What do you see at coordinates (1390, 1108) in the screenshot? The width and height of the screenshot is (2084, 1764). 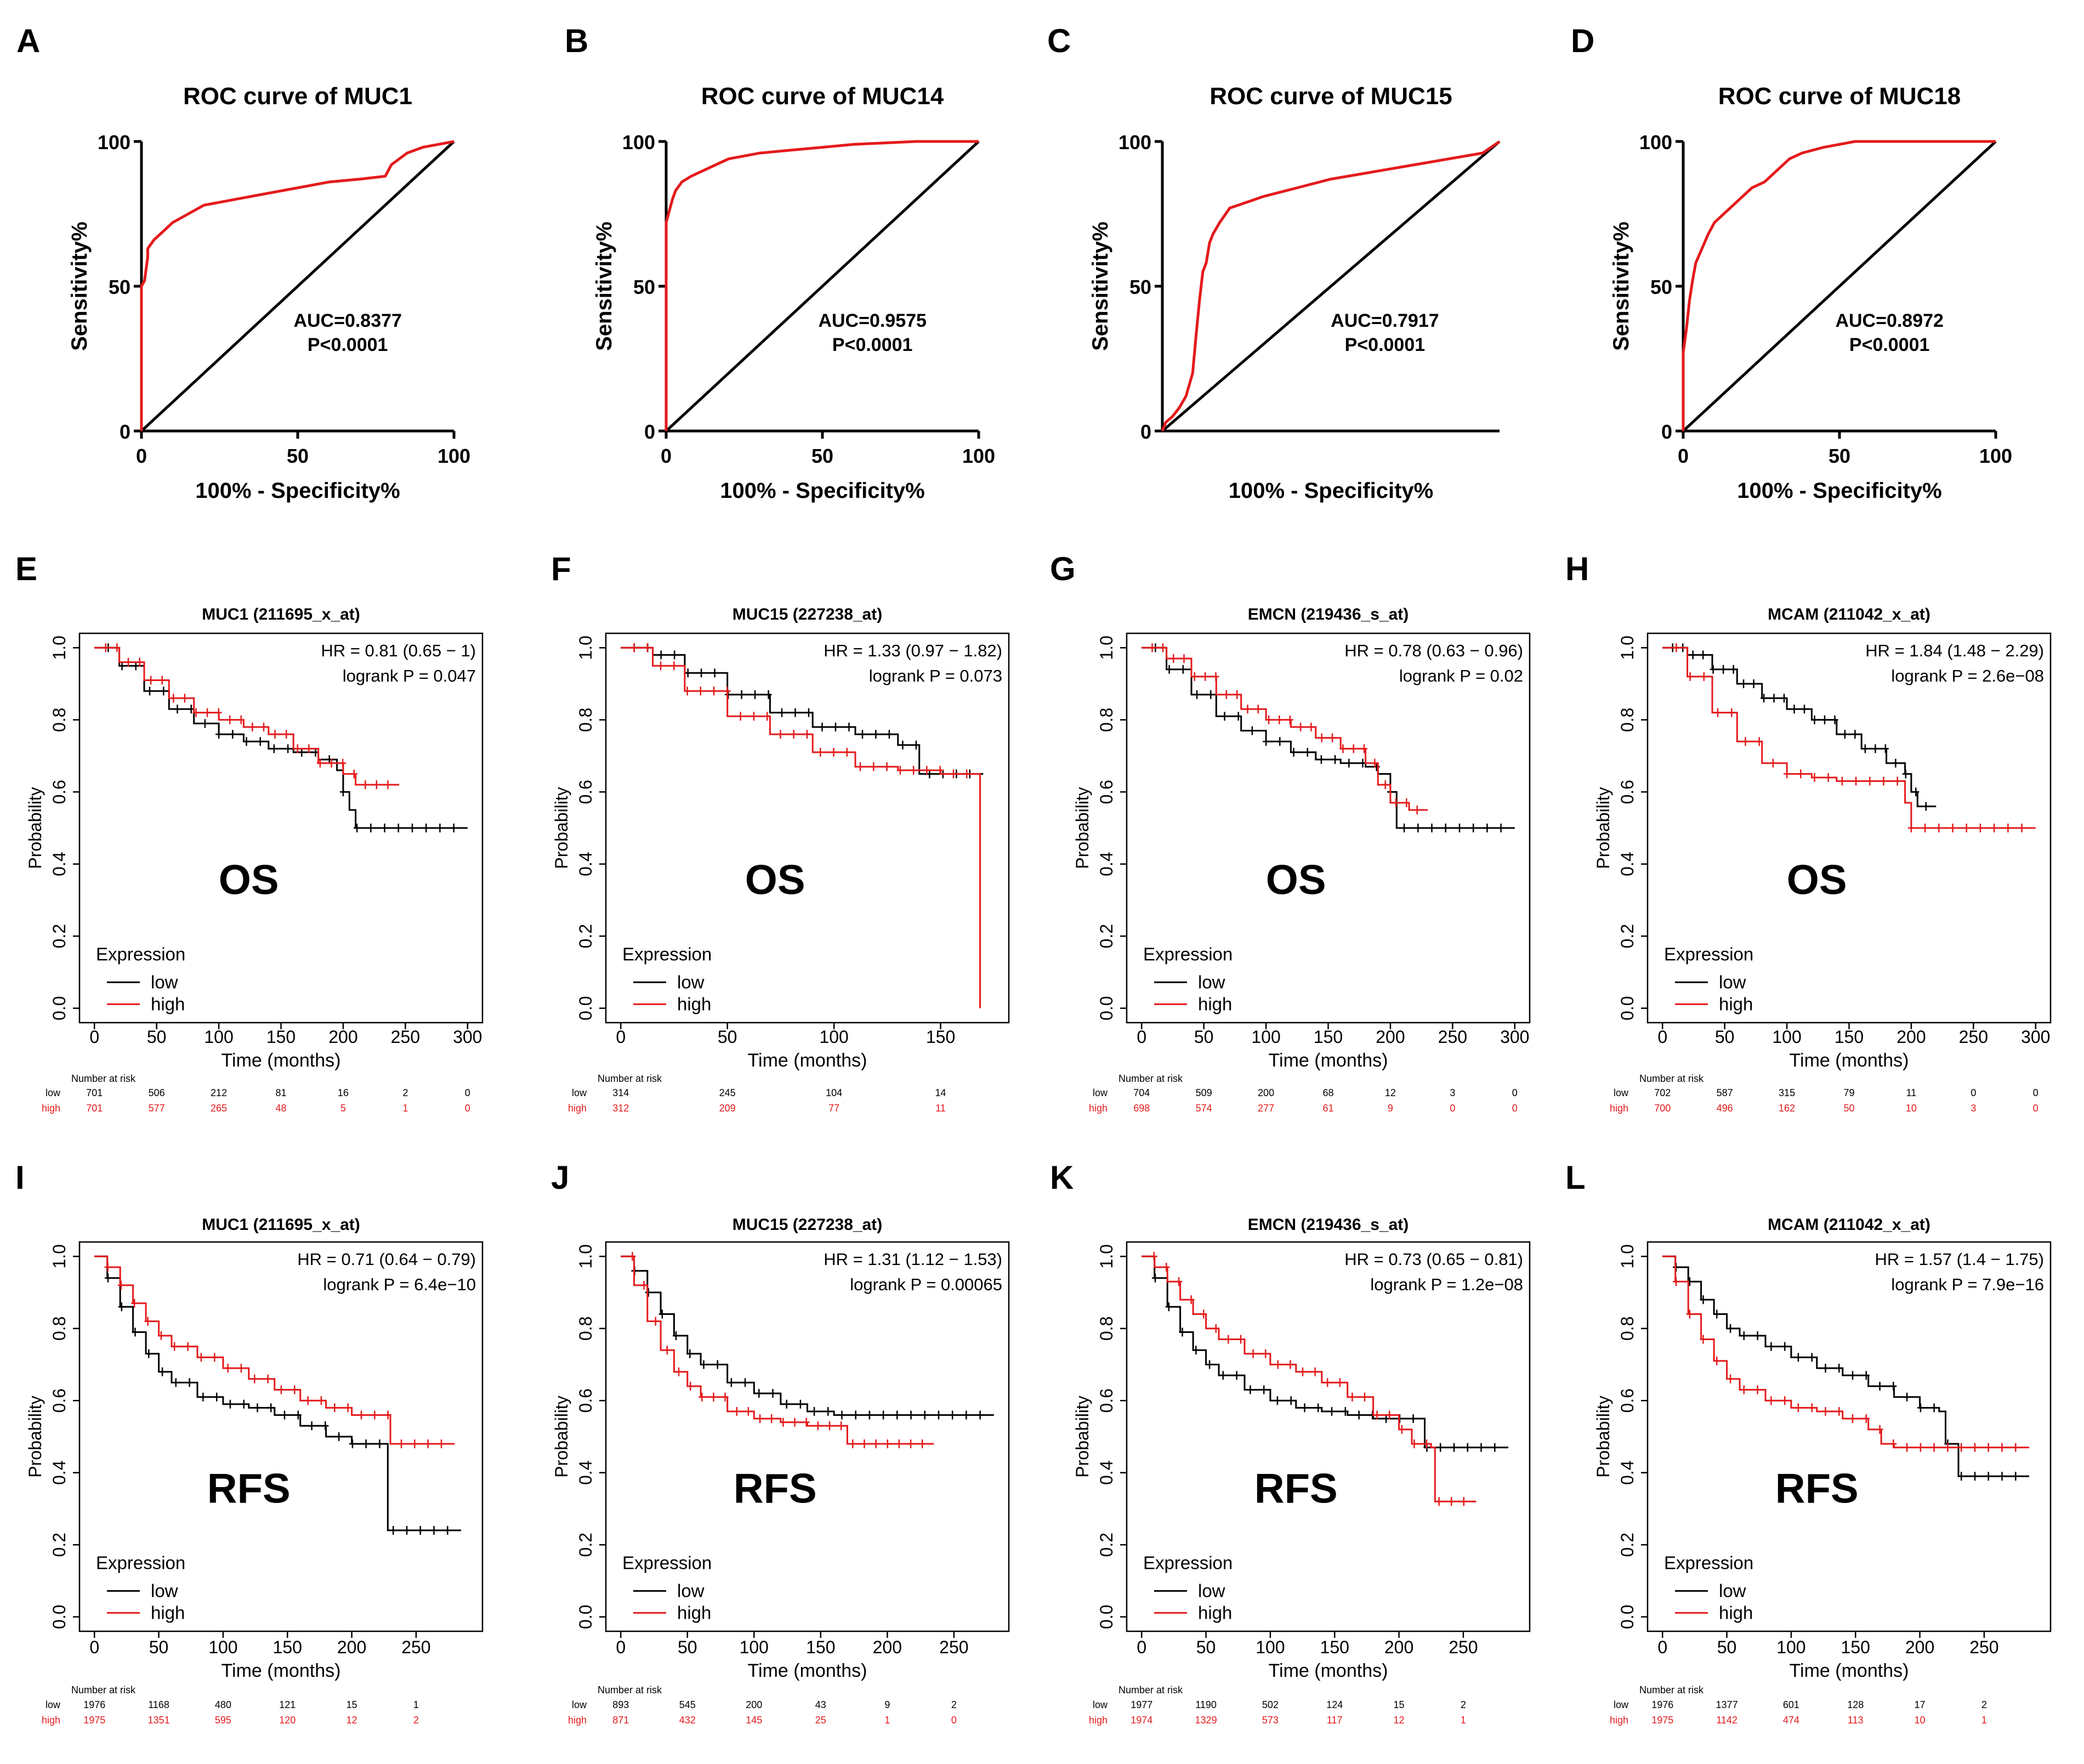 I see `risk-count-high: 9` at bounding box center [1390, 1108].